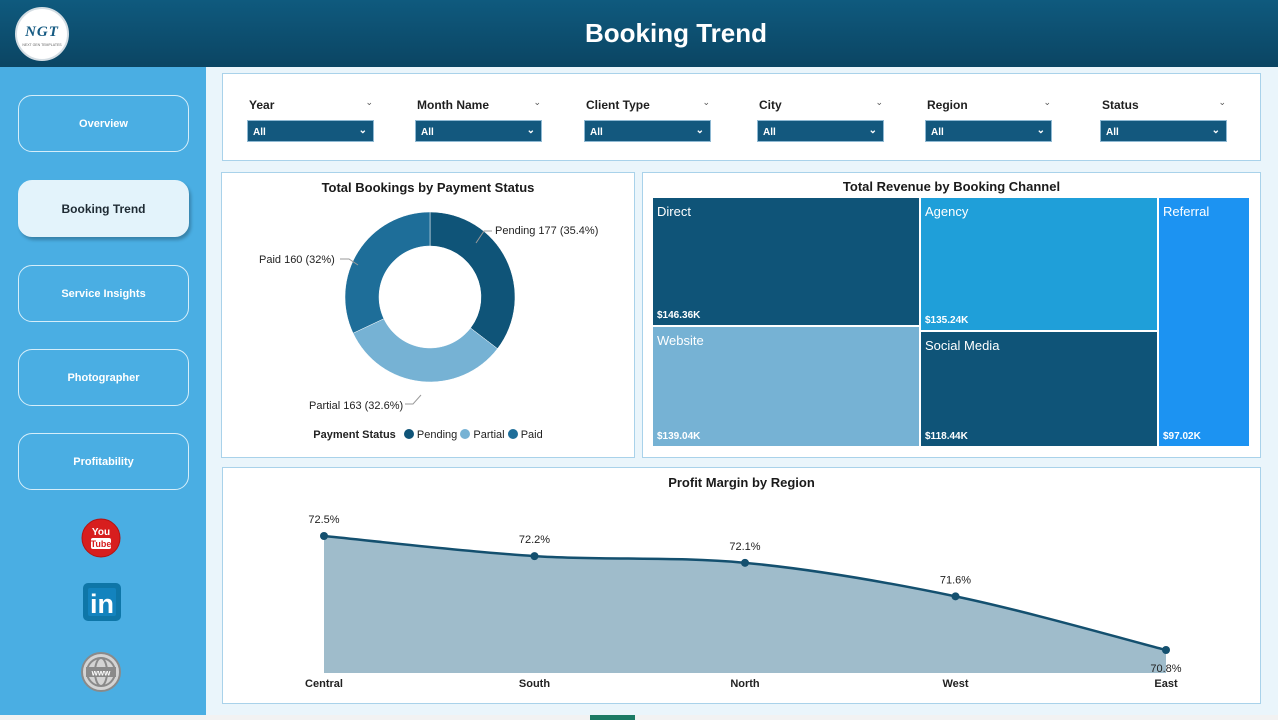 The width and height of the screenshot is (1278, 720). I want to click on treemap-cell-social-media: Social Media $118.44K, so click(1039, 389).